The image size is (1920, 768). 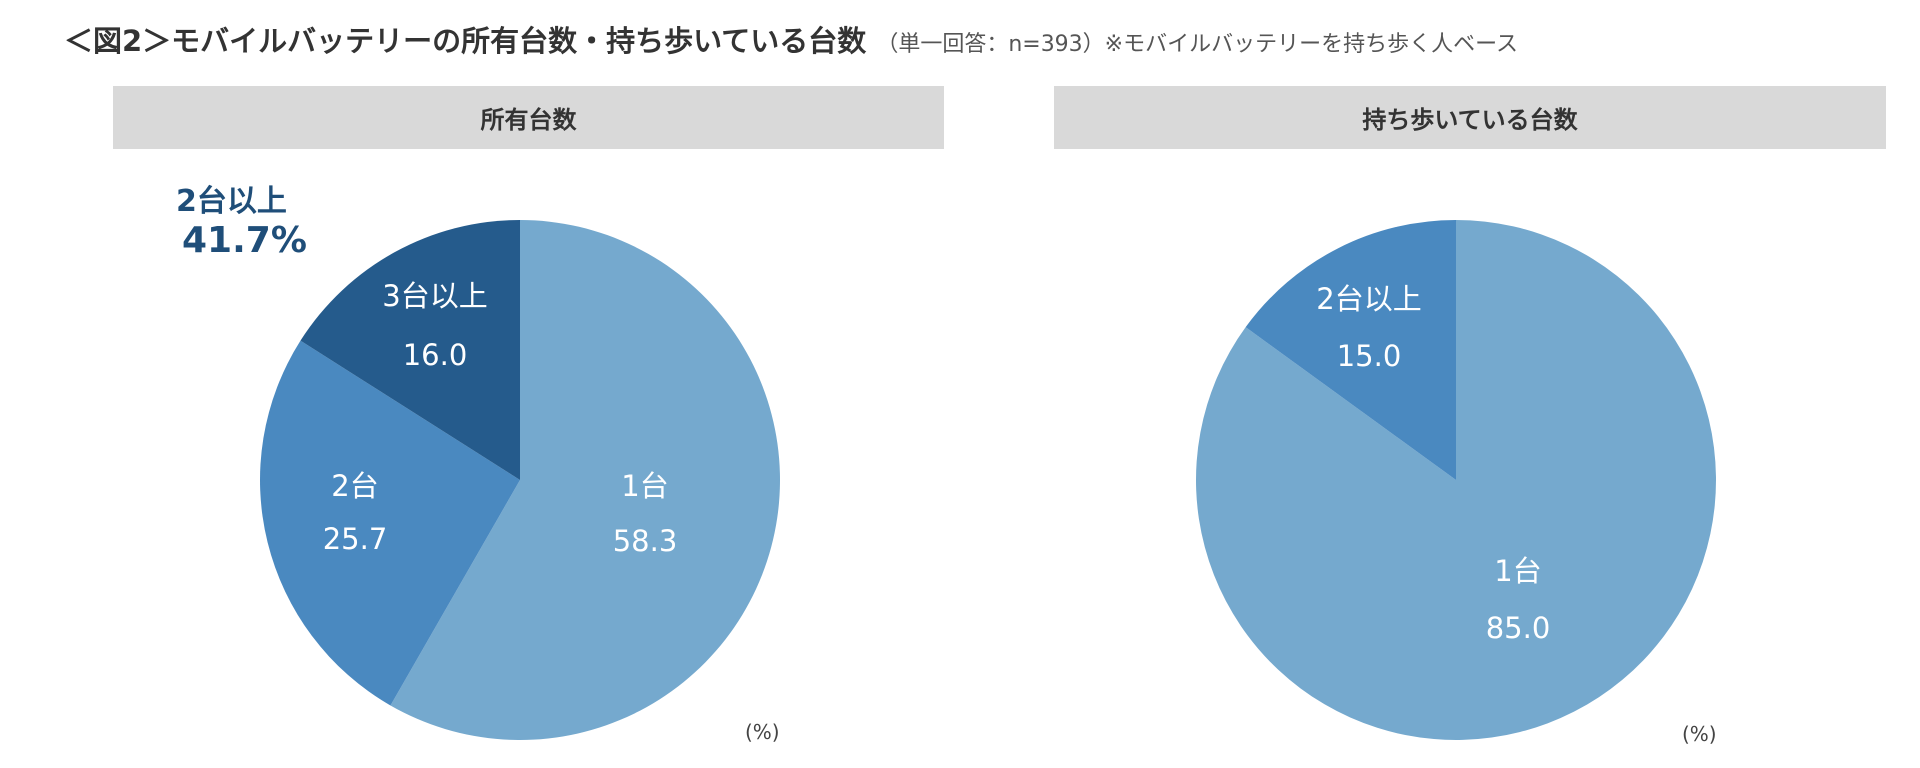 I want to click on pie-1-value-label-1: 15.0, so click(x=1369, y=356).